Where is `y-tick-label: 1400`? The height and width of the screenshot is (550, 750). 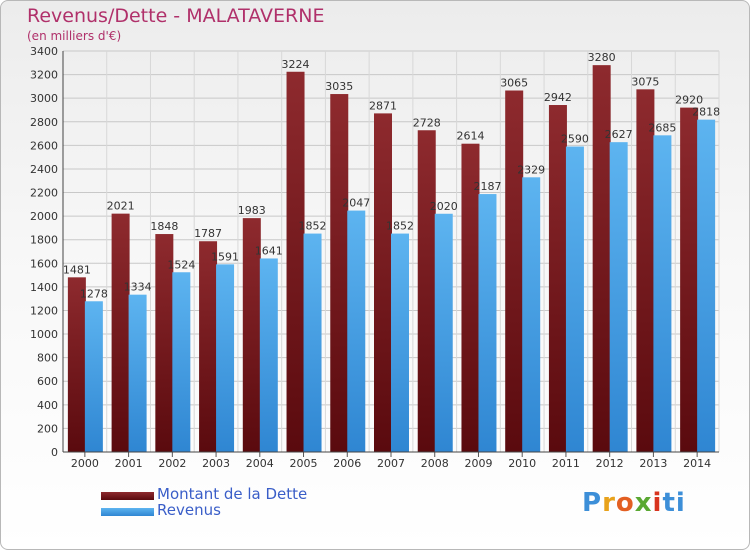
y-tick-label: 1400 is located at coordinates (44, 287).